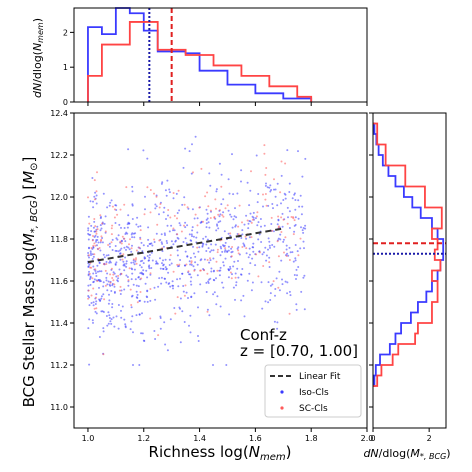 This screenshot has width=472, height=472. I want to click on main-y-tick-label: 11.0, so click(59, 407).